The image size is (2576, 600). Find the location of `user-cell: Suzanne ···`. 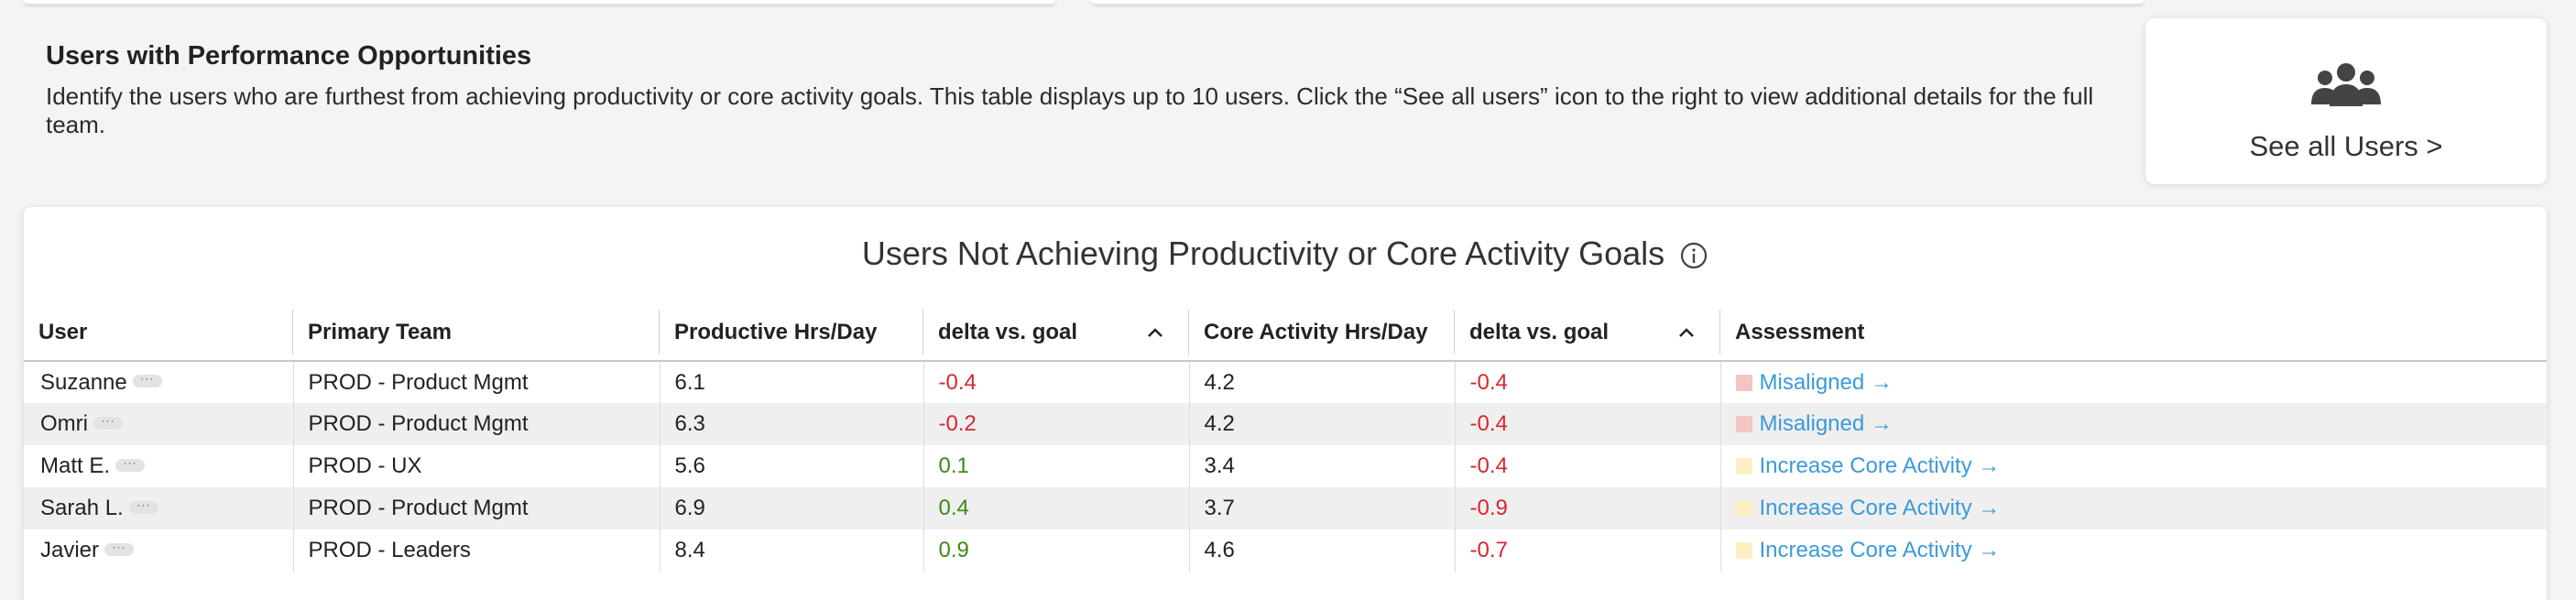

user-cell: Suzanne ··· is located at coordinates (159, 382).